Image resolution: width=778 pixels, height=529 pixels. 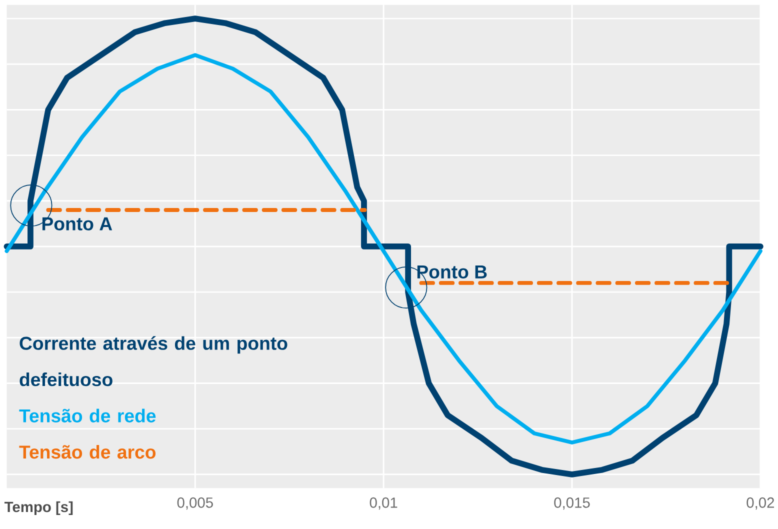 I want to click on x-tick-label: 0,01, so click(x=384, y=503).